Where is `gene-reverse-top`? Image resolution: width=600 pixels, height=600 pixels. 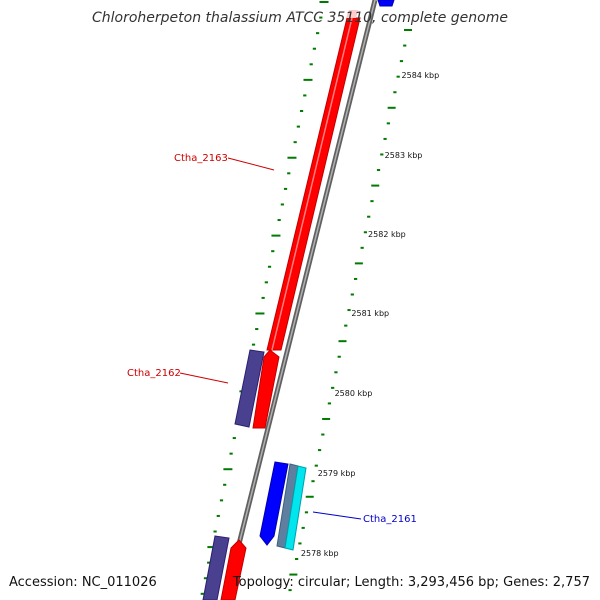 gene-reverse-top is located at coordinates (386, 3).